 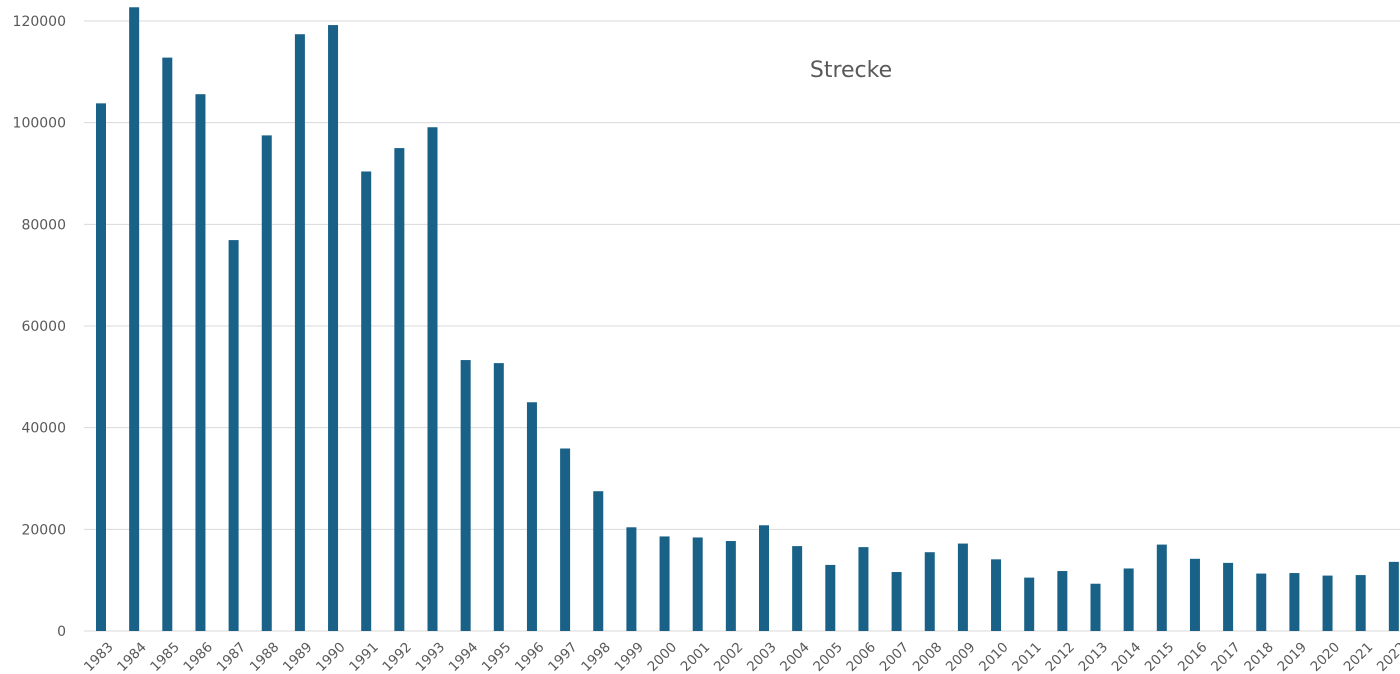 I want to click on x-tick-label-1991: 1991, so click(x=364, y=656).